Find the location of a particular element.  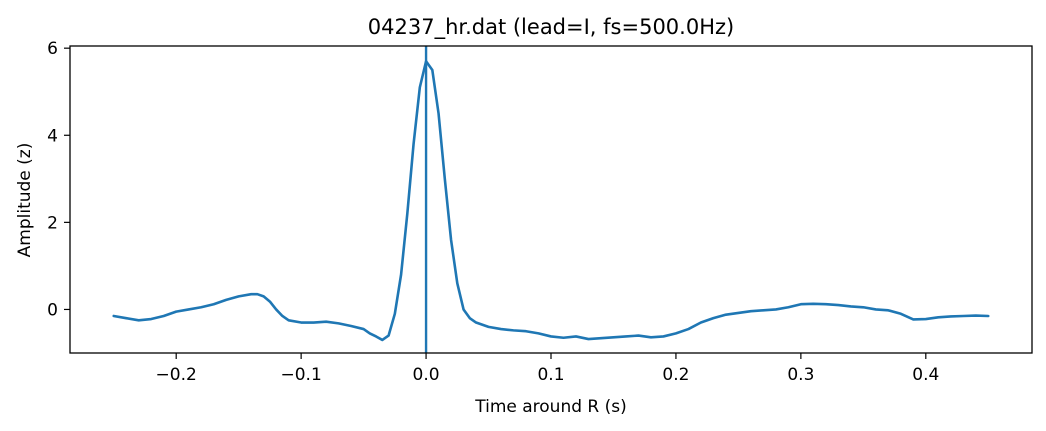

x-tick-label: 0.3 is located at coordinates (800, 375).